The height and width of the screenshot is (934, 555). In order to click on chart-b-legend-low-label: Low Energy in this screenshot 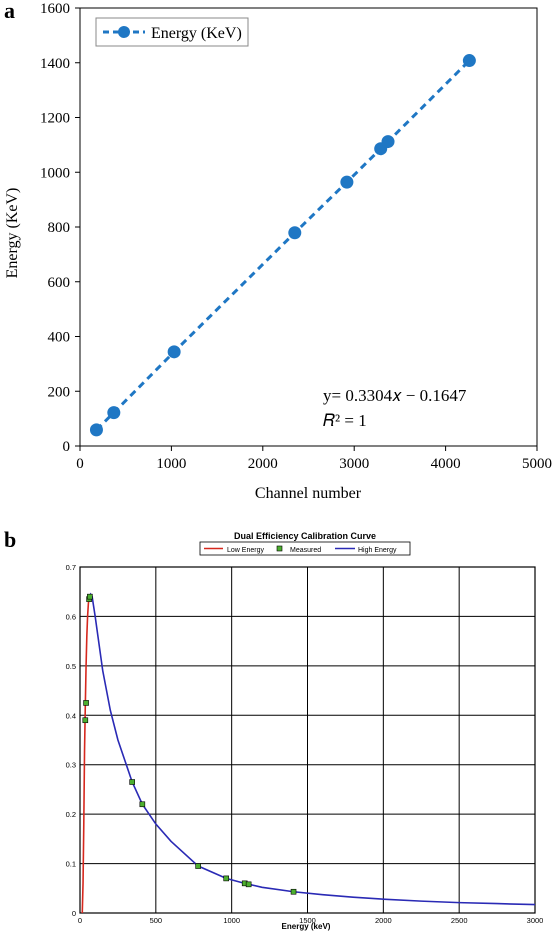, I will do `click(245, 550)`.